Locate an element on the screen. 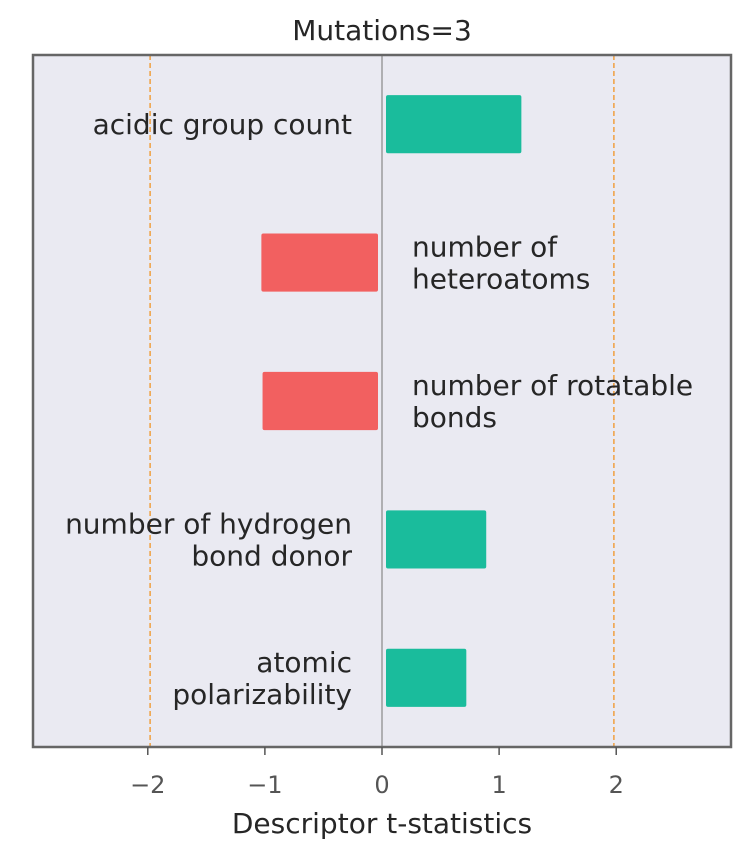 This screenshot has width=748, height=857. bar-label-3: number of hydrogen bond donor is located at coordinates (208, 539).